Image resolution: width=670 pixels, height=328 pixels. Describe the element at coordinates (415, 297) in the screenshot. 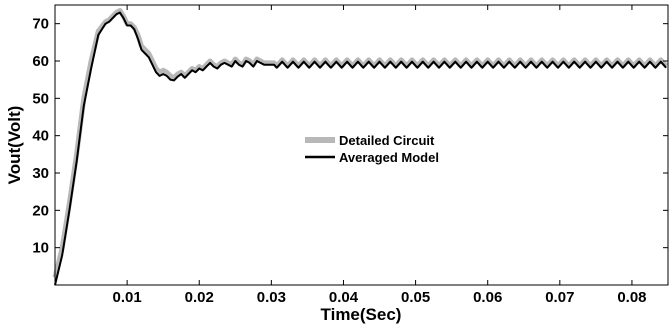

I see `x-tick-label: 0.05` at that location.